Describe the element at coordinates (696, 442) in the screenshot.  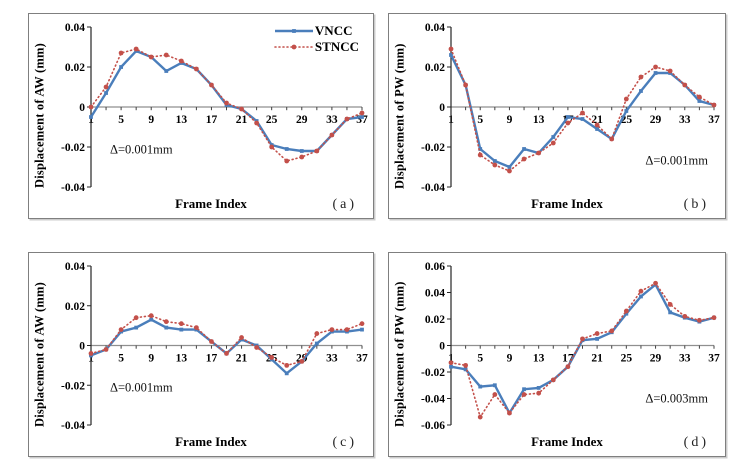
I see `panel-label-d: (d)` at that location.